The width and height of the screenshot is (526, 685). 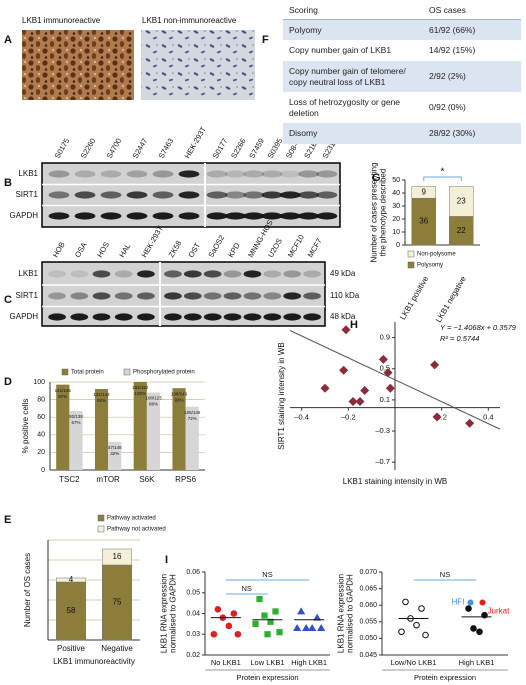 What do you see at coordinates (27, 590) in the screenshot?
I see `y-axis-title: Number of OS cases` at bounding box center [27, 590].